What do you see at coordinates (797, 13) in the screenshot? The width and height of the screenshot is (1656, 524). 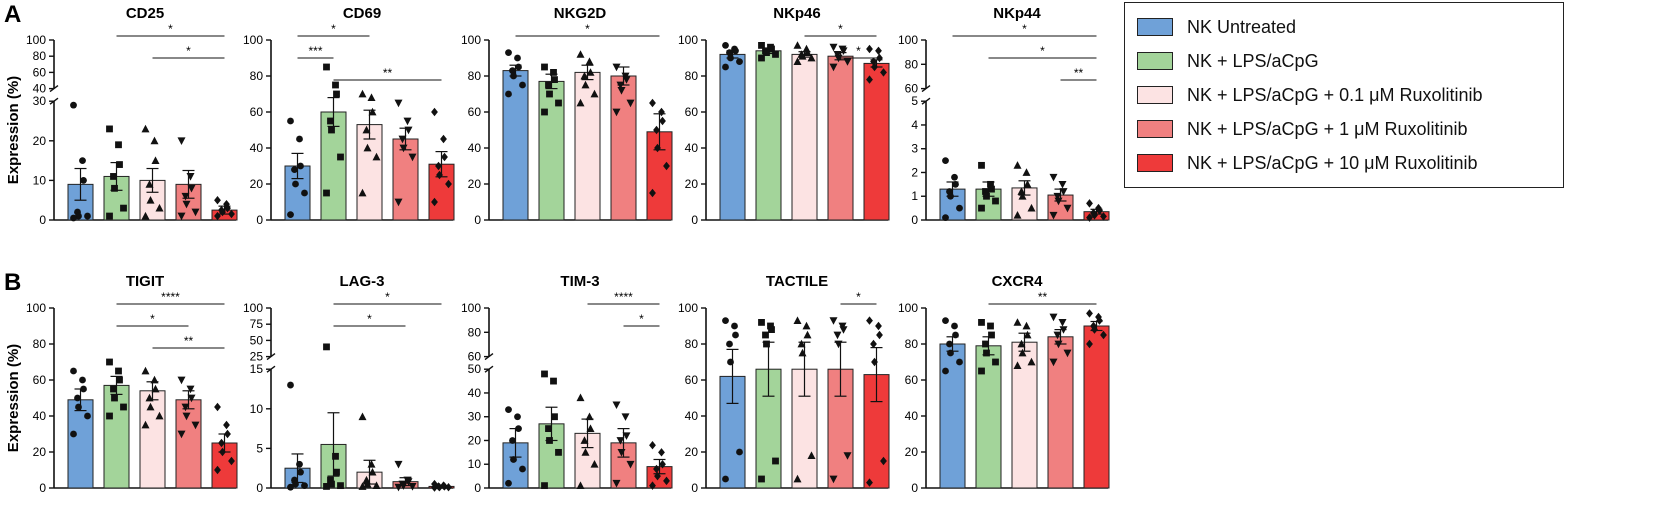 I see `chart-title: NKp46` at bounding box center [797, 13].